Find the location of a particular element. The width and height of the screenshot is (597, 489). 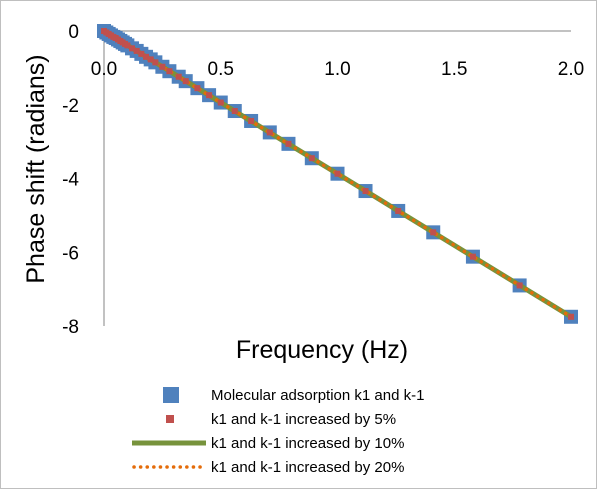

x-tick-label: 2.0 is located at coordinates (571, 69).